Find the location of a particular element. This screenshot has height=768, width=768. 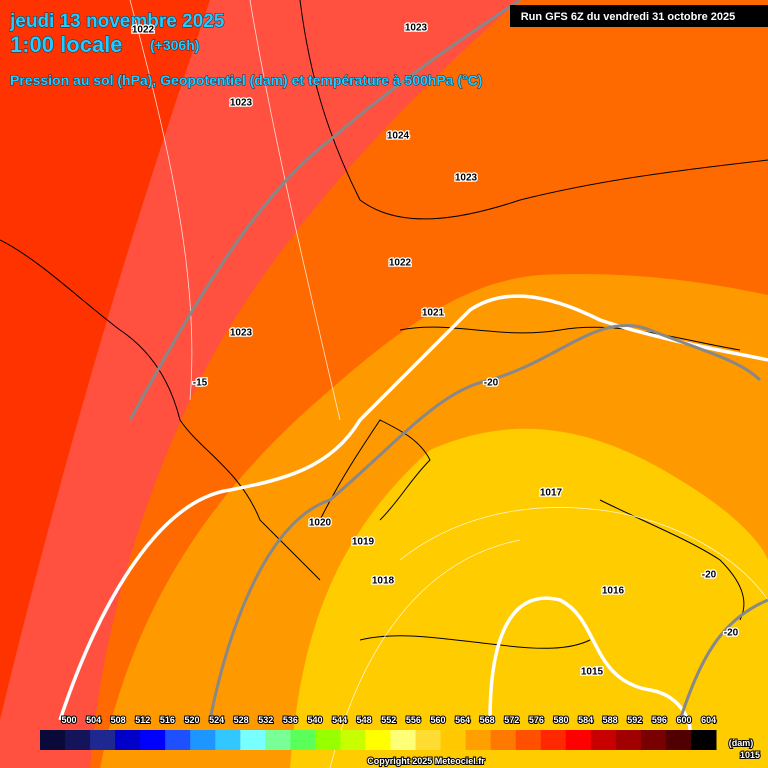

legend-value: 576 is located at coordinates (536, 720).